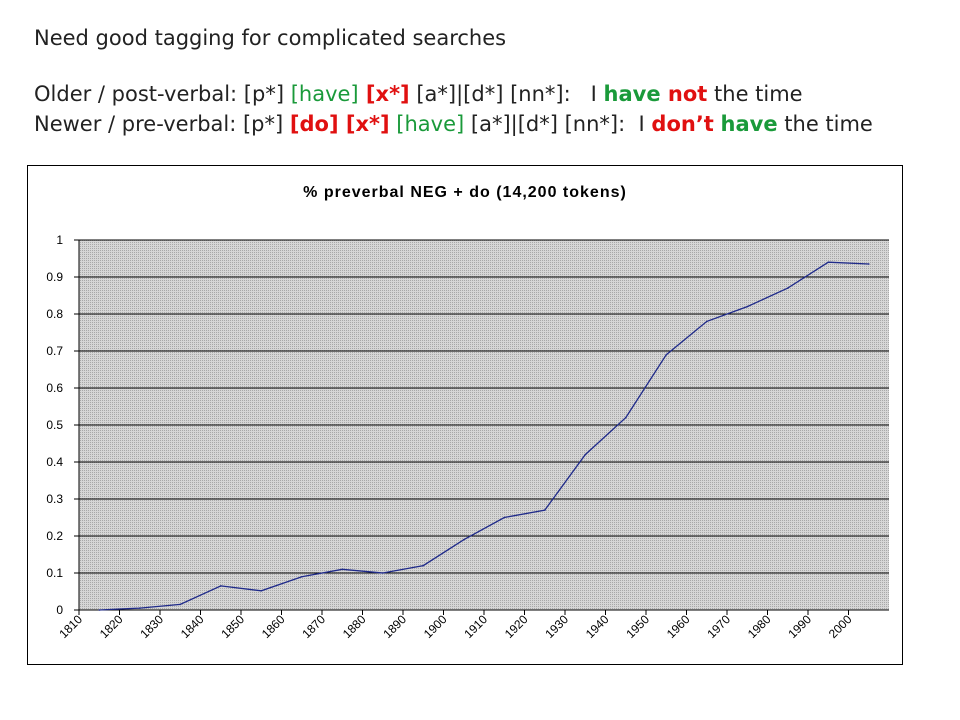 This screenshot has height=720, width=960. What do you see at coordinates (825, 124) in the screenshot?
I see `newer-tail: the time` at bounding box center [825, 124].